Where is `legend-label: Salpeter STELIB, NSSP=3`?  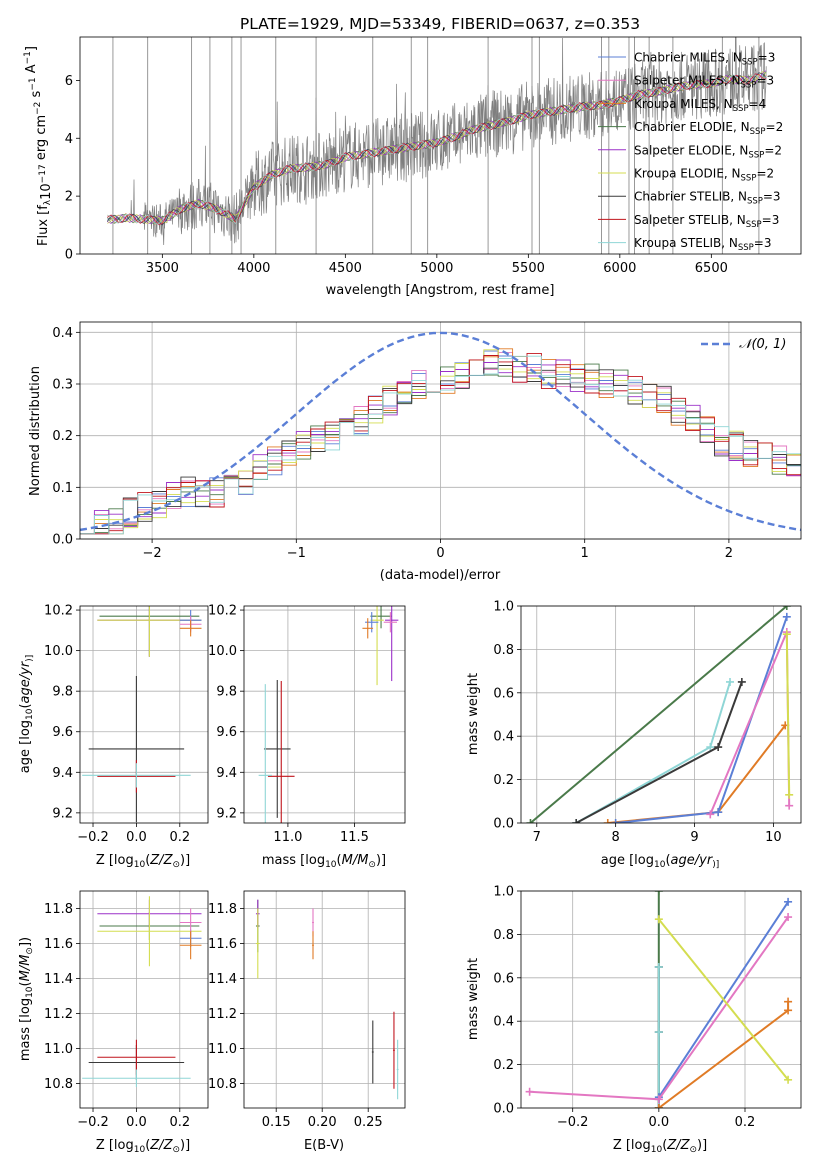
legend-label: Salpeter STELIB, NSSP=3 is located at coordinates (706, 221).